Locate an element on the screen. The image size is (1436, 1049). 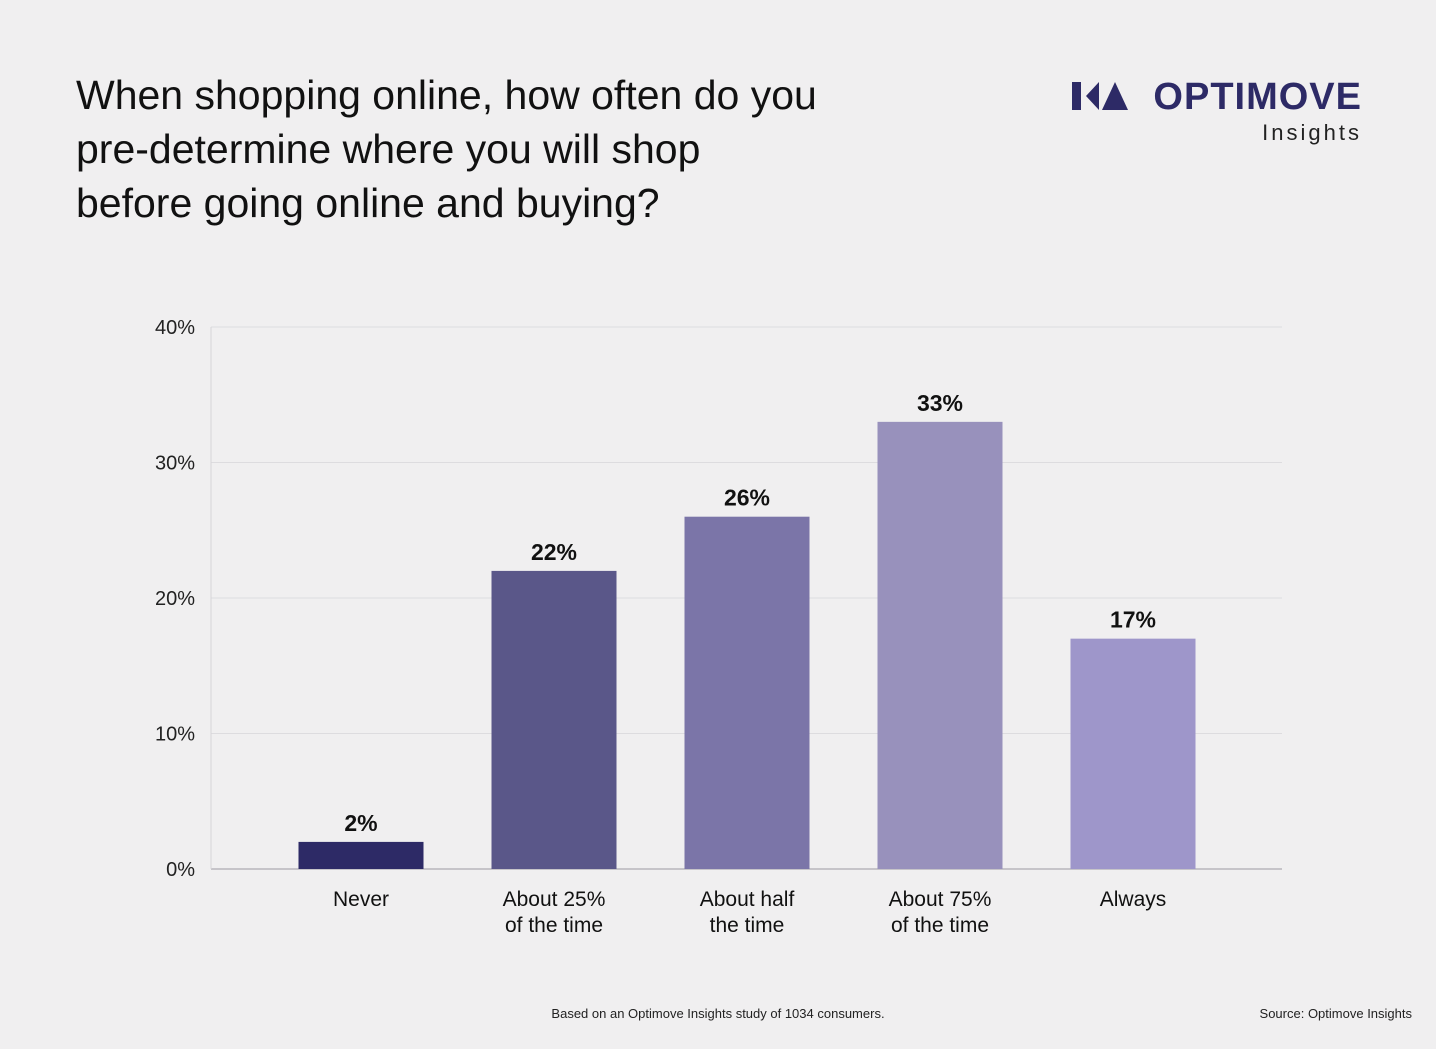
optimove-logo: OPTIMOVE Insights is located at coordinates (1212, 112).